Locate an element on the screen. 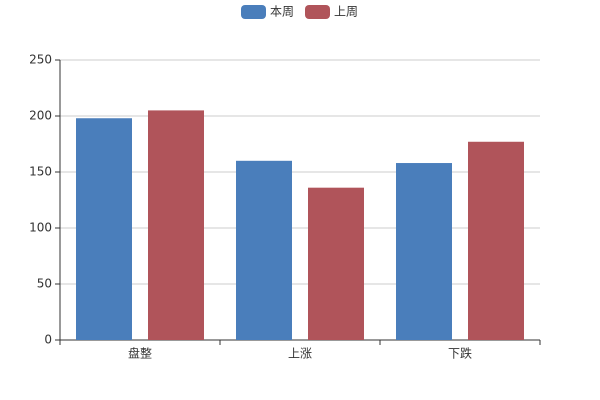 The width and height of the screenshot is (600, 400). x-tick-label: 上涨 is located at coordinates (300, 353).